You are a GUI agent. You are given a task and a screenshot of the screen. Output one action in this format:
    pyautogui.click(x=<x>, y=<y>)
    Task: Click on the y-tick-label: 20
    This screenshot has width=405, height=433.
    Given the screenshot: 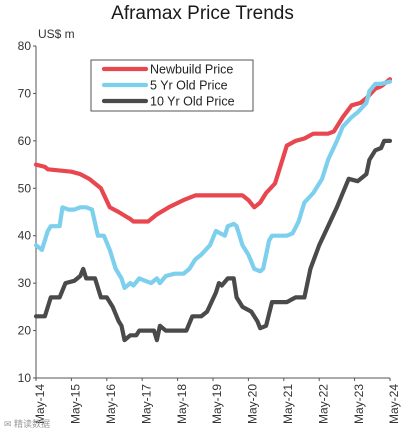 What is the action you would take?
    pyautogui.click(x=25, y=331)
    